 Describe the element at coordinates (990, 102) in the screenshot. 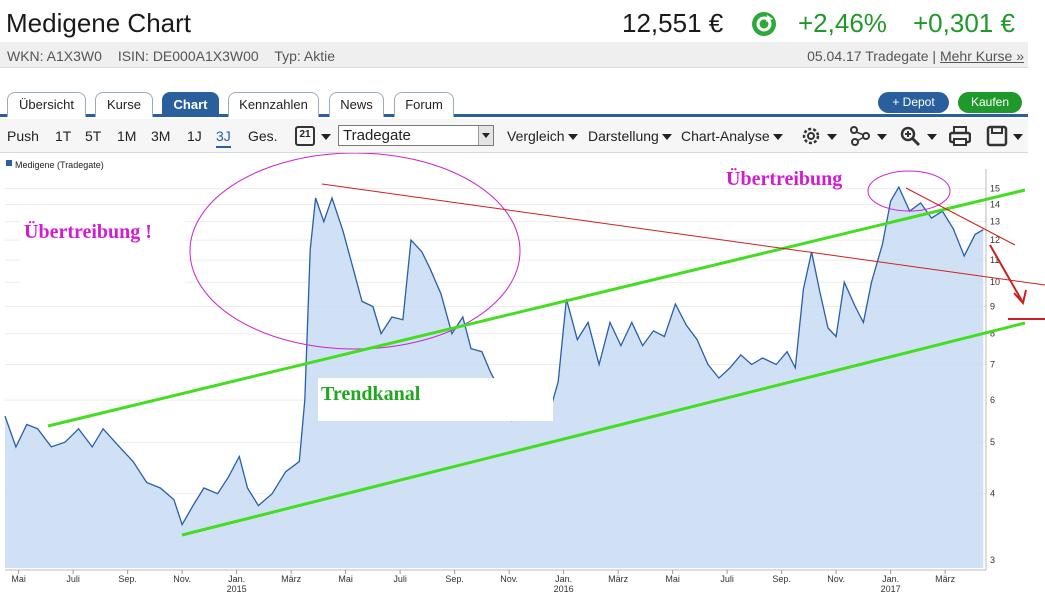

I see `buy-button: Kaufen` at that location.